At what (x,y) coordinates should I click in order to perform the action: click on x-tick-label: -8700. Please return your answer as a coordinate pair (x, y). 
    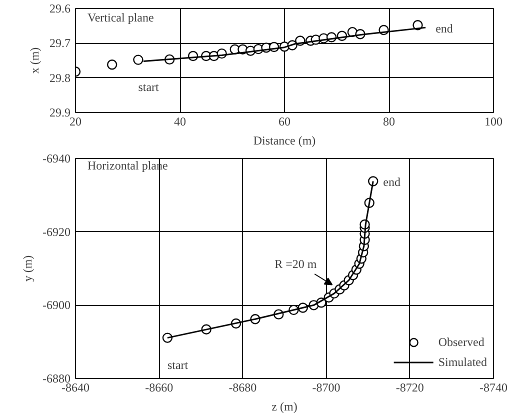
    Looking at the image, I should click on (326, 387).